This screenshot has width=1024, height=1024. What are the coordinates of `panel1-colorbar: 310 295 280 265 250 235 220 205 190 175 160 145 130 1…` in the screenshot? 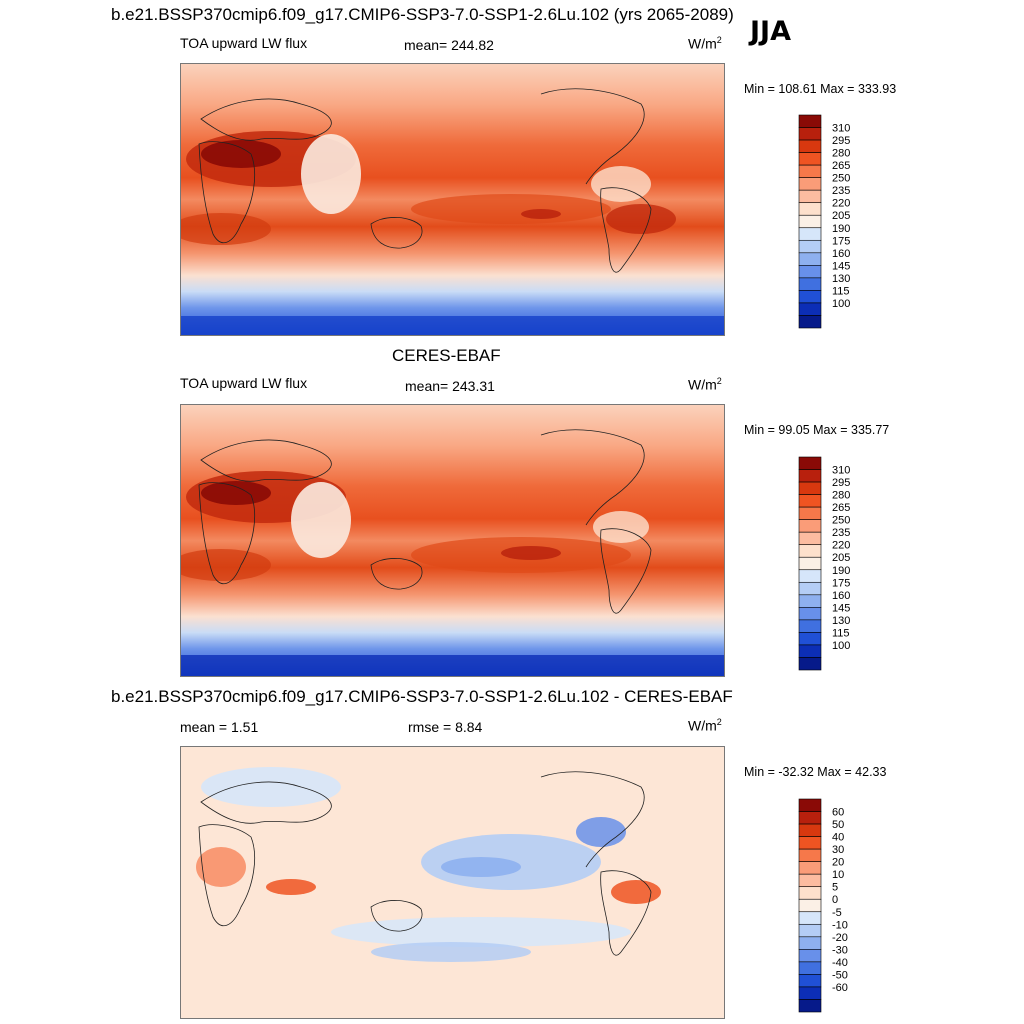 It's located at (848, 222).